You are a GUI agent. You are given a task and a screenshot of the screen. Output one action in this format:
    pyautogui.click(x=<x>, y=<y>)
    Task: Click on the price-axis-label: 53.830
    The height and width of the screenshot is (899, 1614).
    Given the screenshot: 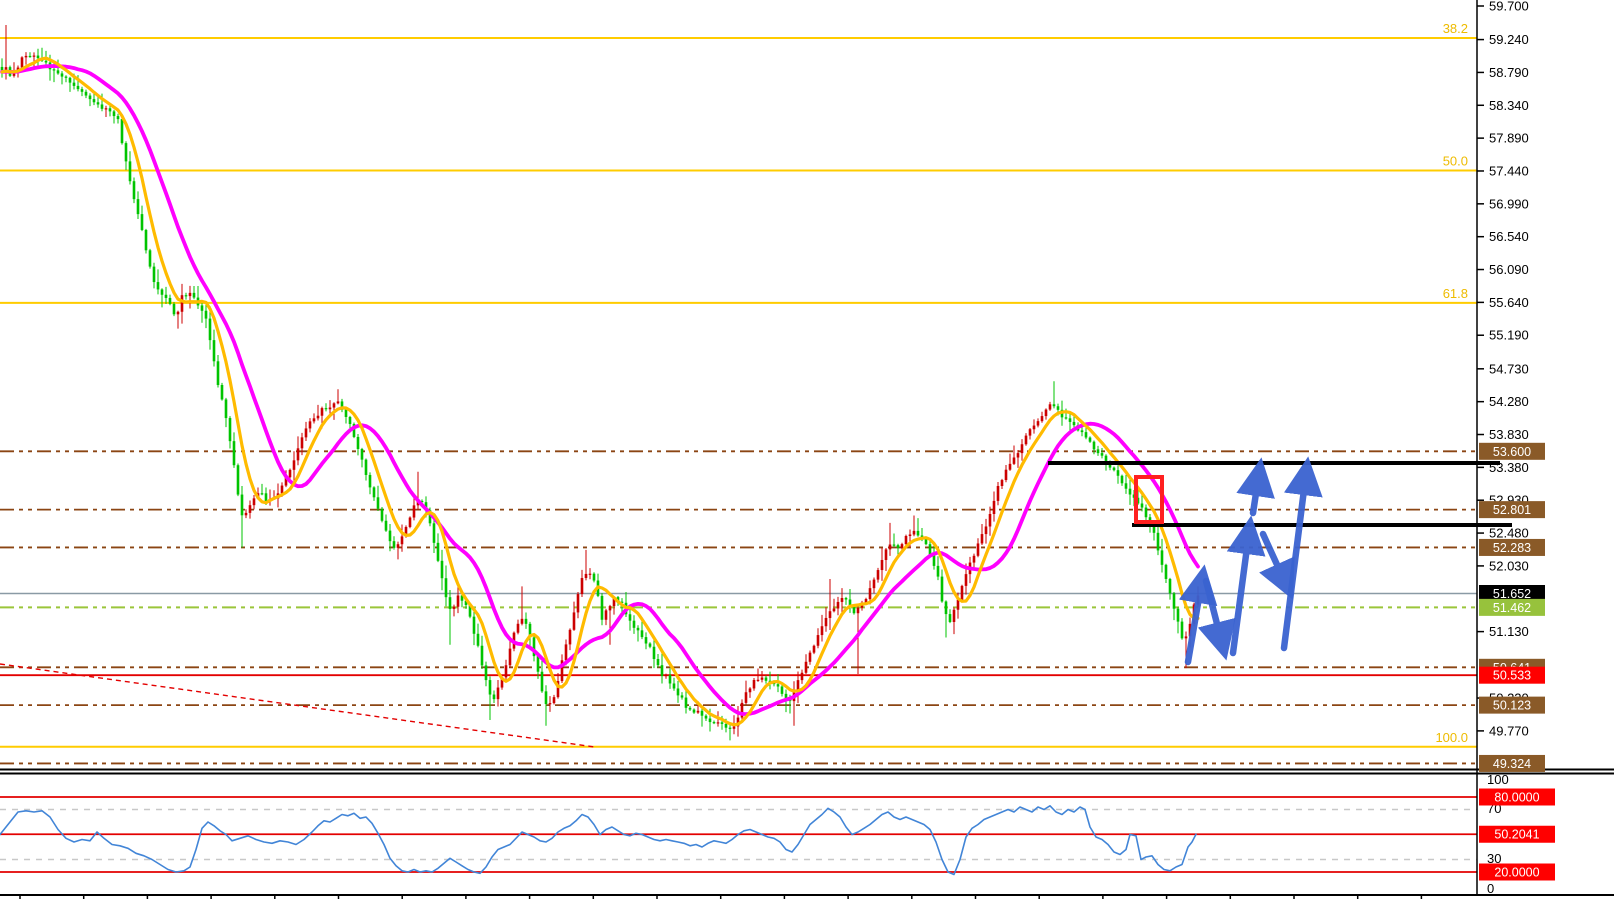 What is the action you would take?
    pyautogui.click(x=1509, y=434)
    